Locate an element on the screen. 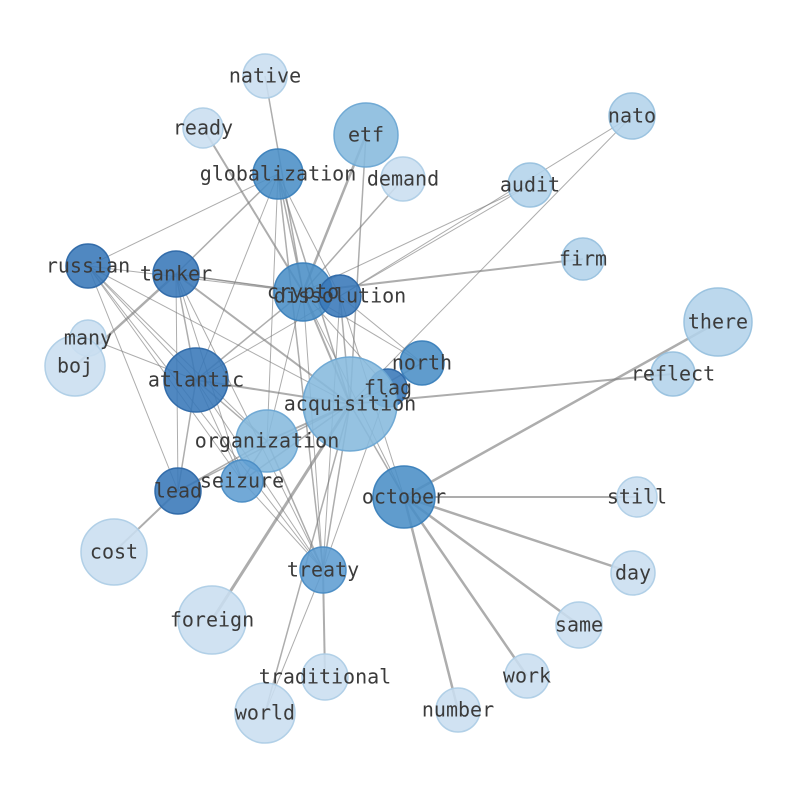 Image resolution: width=794 pixels, height=790 pixels. node-native is located at coordinates (265, 76).